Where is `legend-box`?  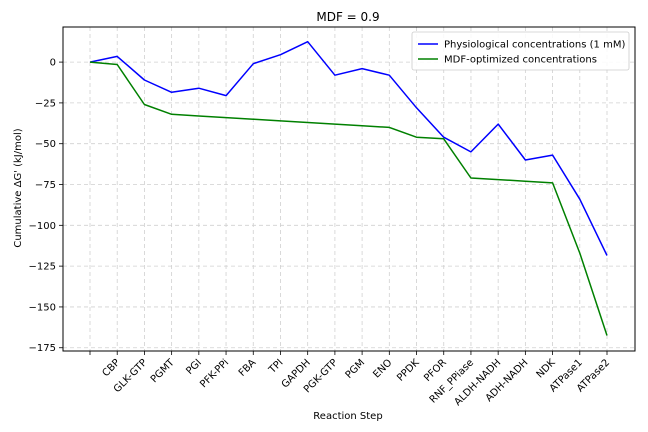
legend-box is located at coordinates (520, 51).